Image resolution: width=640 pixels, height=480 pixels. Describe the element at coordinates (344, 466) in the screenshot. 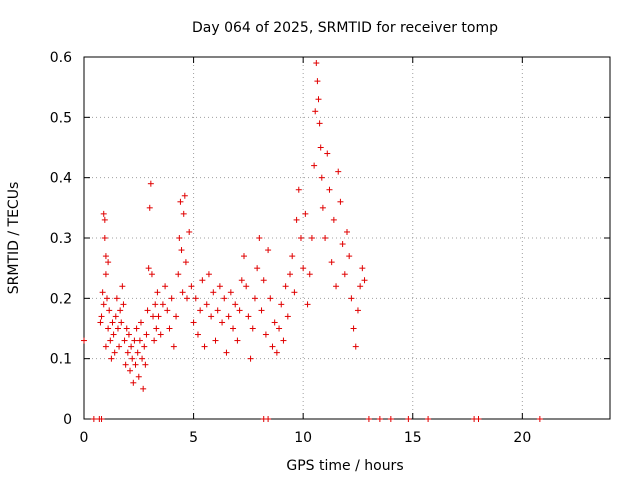

I see `x-axis-label: GPS time / hours` at that location.